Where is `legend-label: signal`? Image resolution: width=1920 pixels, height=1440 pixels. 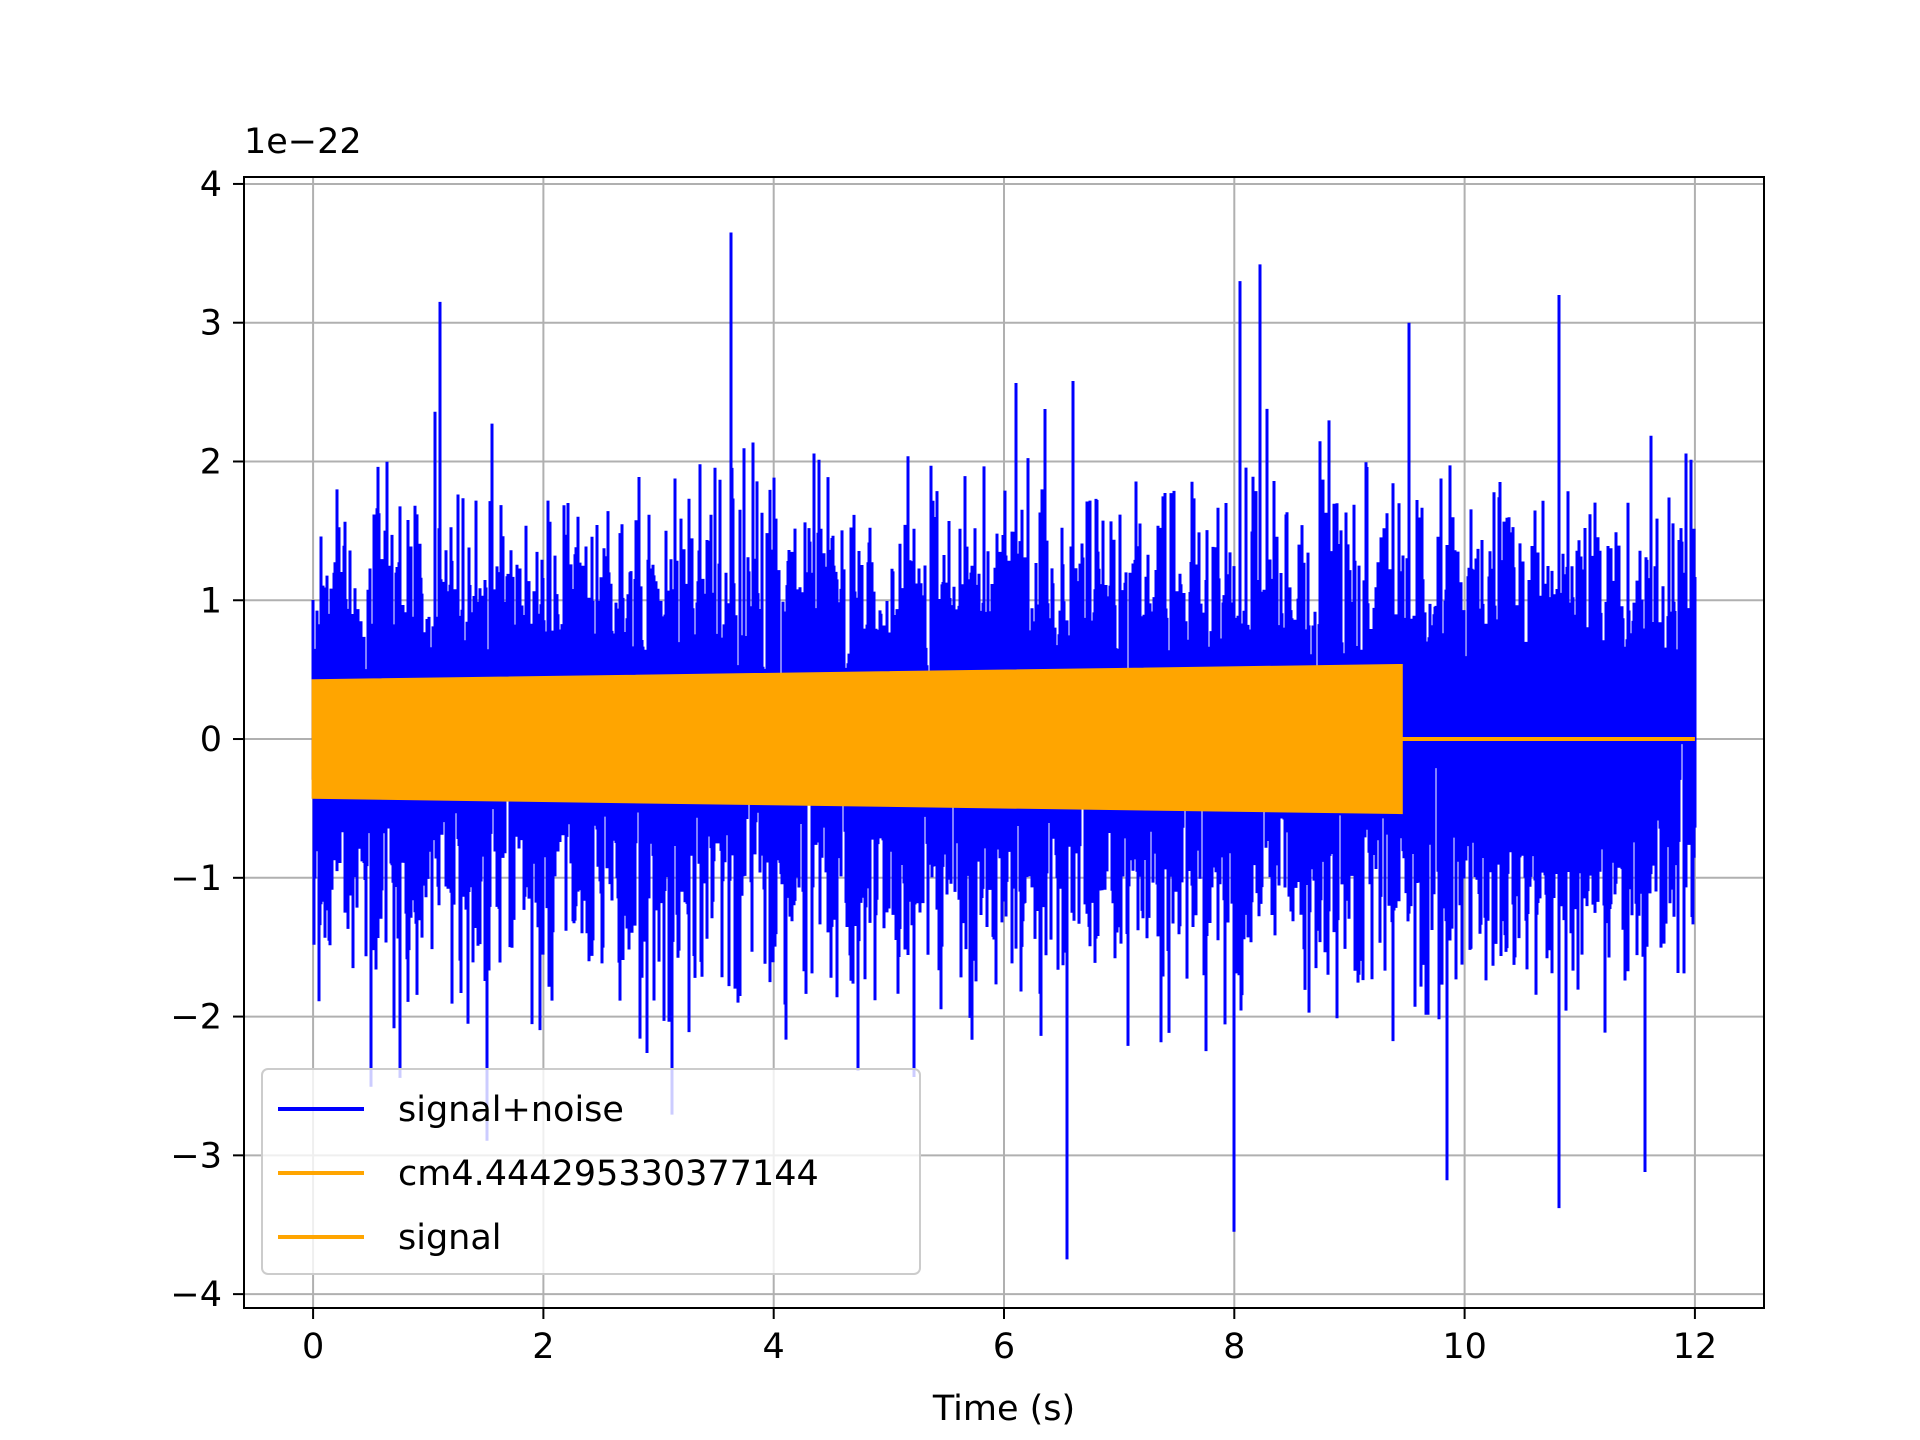 legend-label: signal is located at coordinates (450, 1238).